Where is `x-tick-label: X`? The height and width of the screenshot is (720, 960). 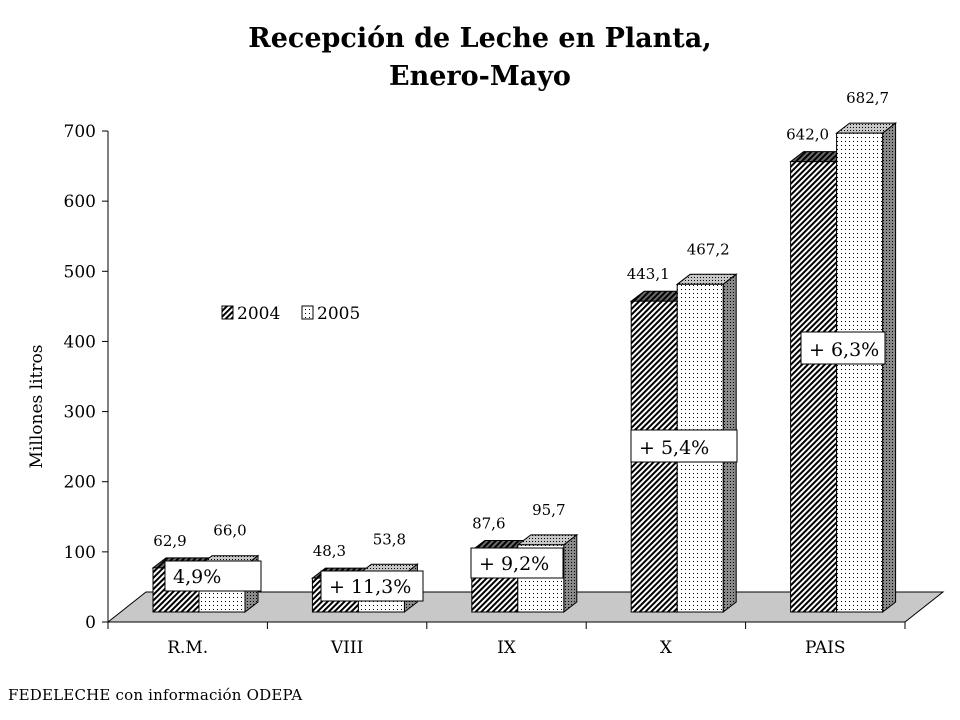
x-tick-label: X is located at coordinates (666, 648).